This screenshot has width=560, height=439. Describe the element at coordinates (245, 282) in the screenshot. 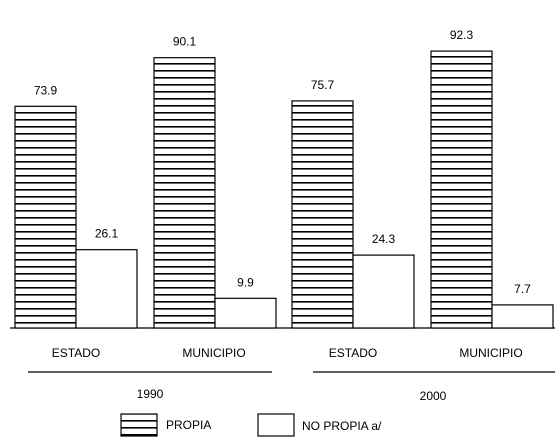

I see `value-label-1990-municipio-no-propia: 9.9` at that location.